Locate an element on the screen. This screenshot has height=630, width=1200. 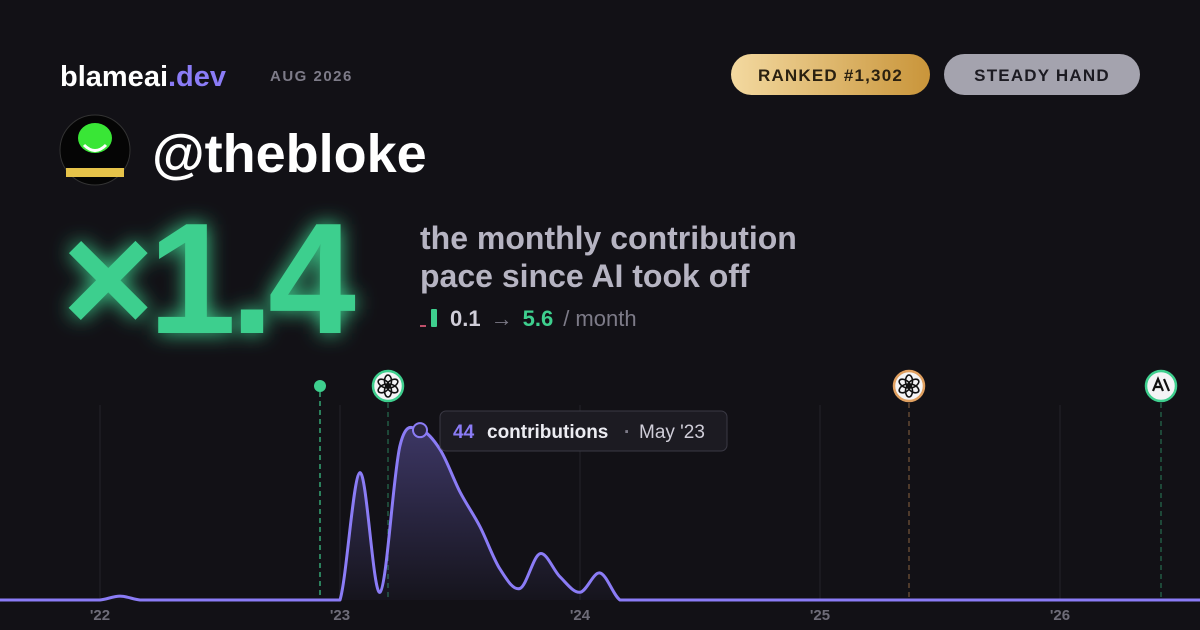
style-badge is located at coordinates (1042, 74).